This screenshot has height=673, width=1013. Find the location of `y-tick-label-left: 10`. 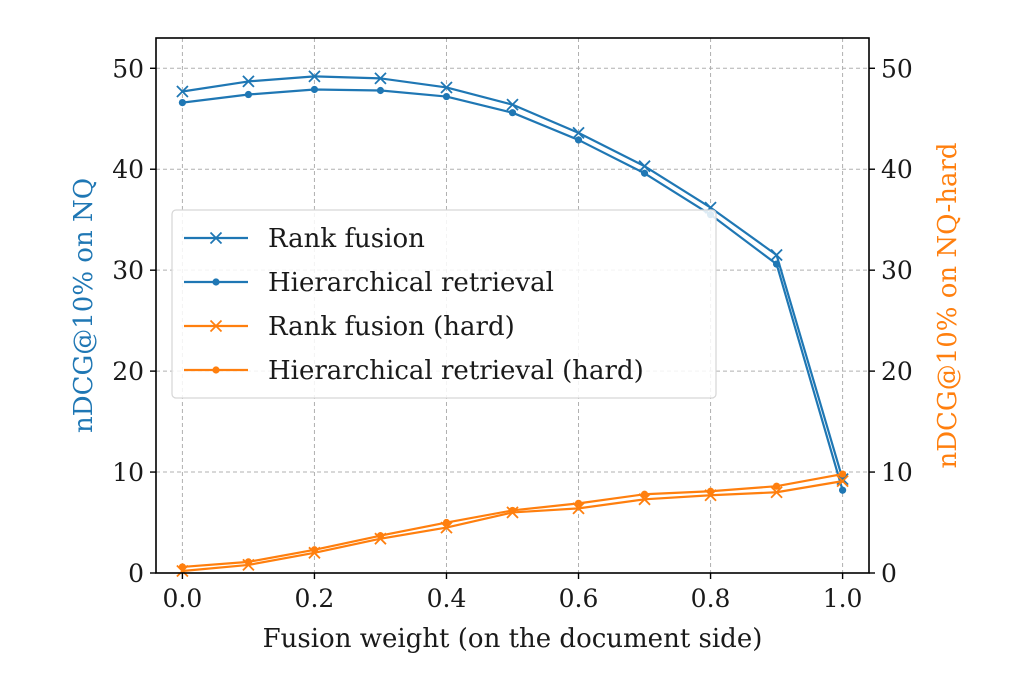

y-tick-label-left: 10 is located at coordinates (128, 472).